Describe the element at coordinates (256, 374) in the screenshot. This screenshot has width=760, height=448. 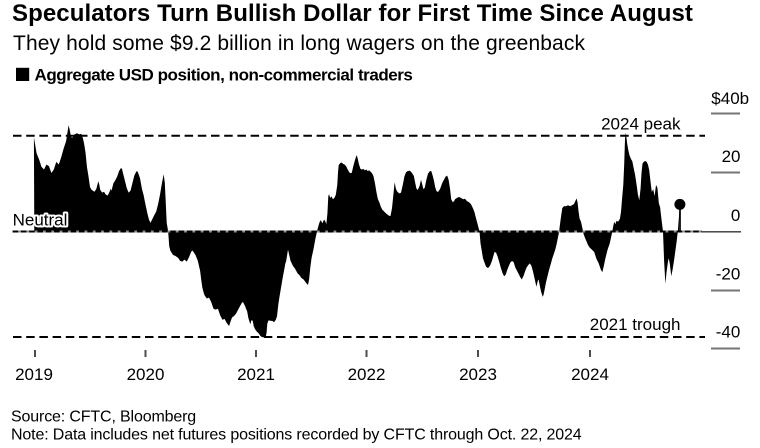
I see `svg-text: 2021` at that location.